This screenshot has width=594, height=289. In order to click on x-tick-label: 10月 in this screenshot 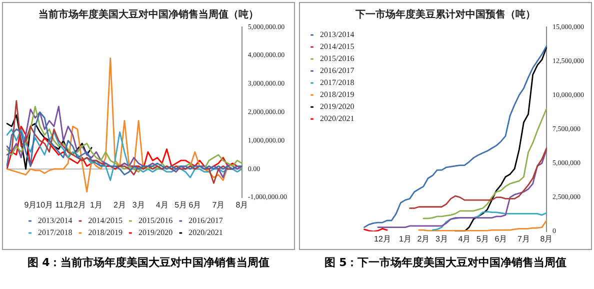, I will do `click(45, 205)`.